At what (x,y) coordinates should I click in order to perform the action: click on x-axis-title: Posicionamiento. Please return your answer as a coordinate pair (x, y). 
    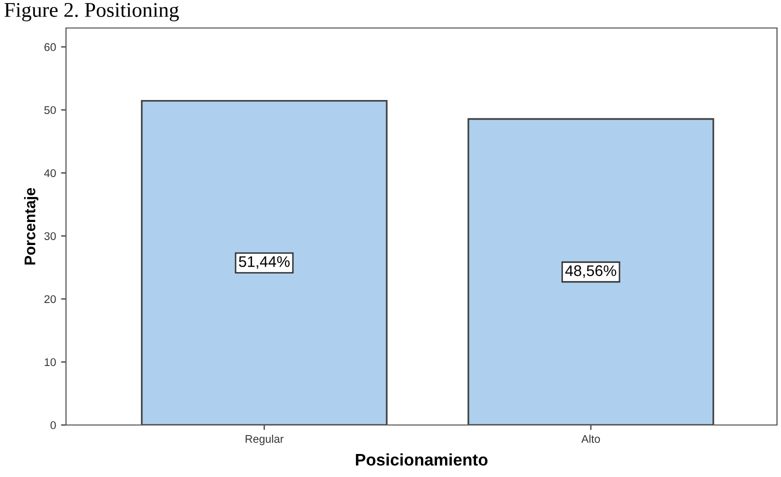
    Looking at the image, I should click on (422, 459).